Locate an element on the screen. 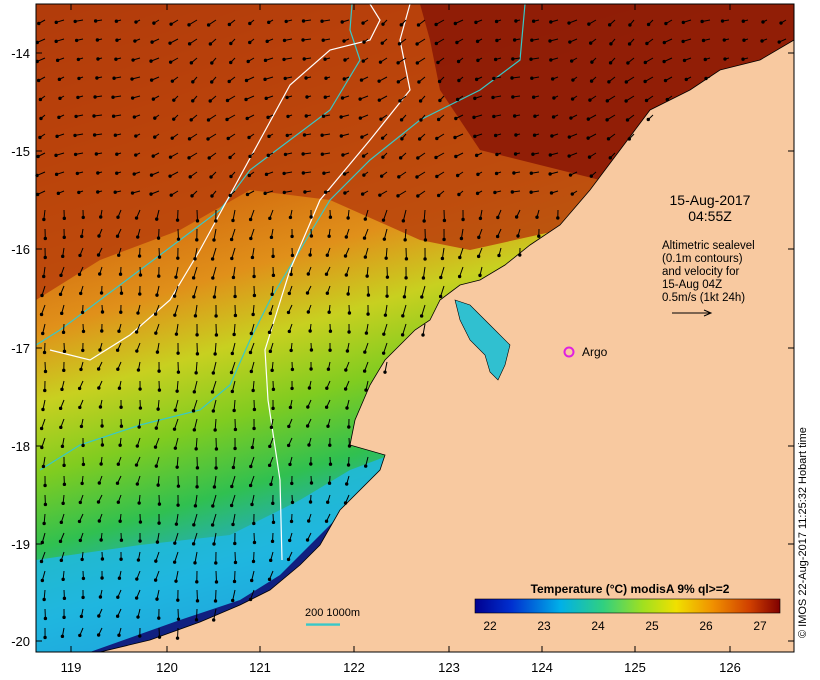 Image resolution: width=820 pixels, height=680 pixels. cool-coastal-band is located at coordinates (213, 553).